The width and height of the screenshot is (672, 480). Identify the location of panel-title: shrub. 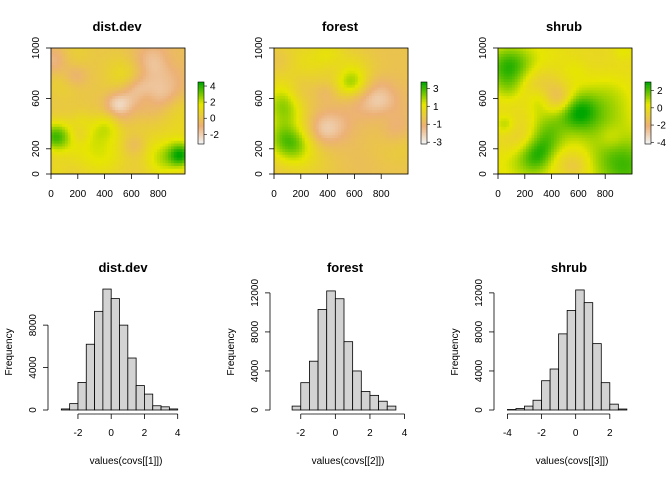
(564, 26).